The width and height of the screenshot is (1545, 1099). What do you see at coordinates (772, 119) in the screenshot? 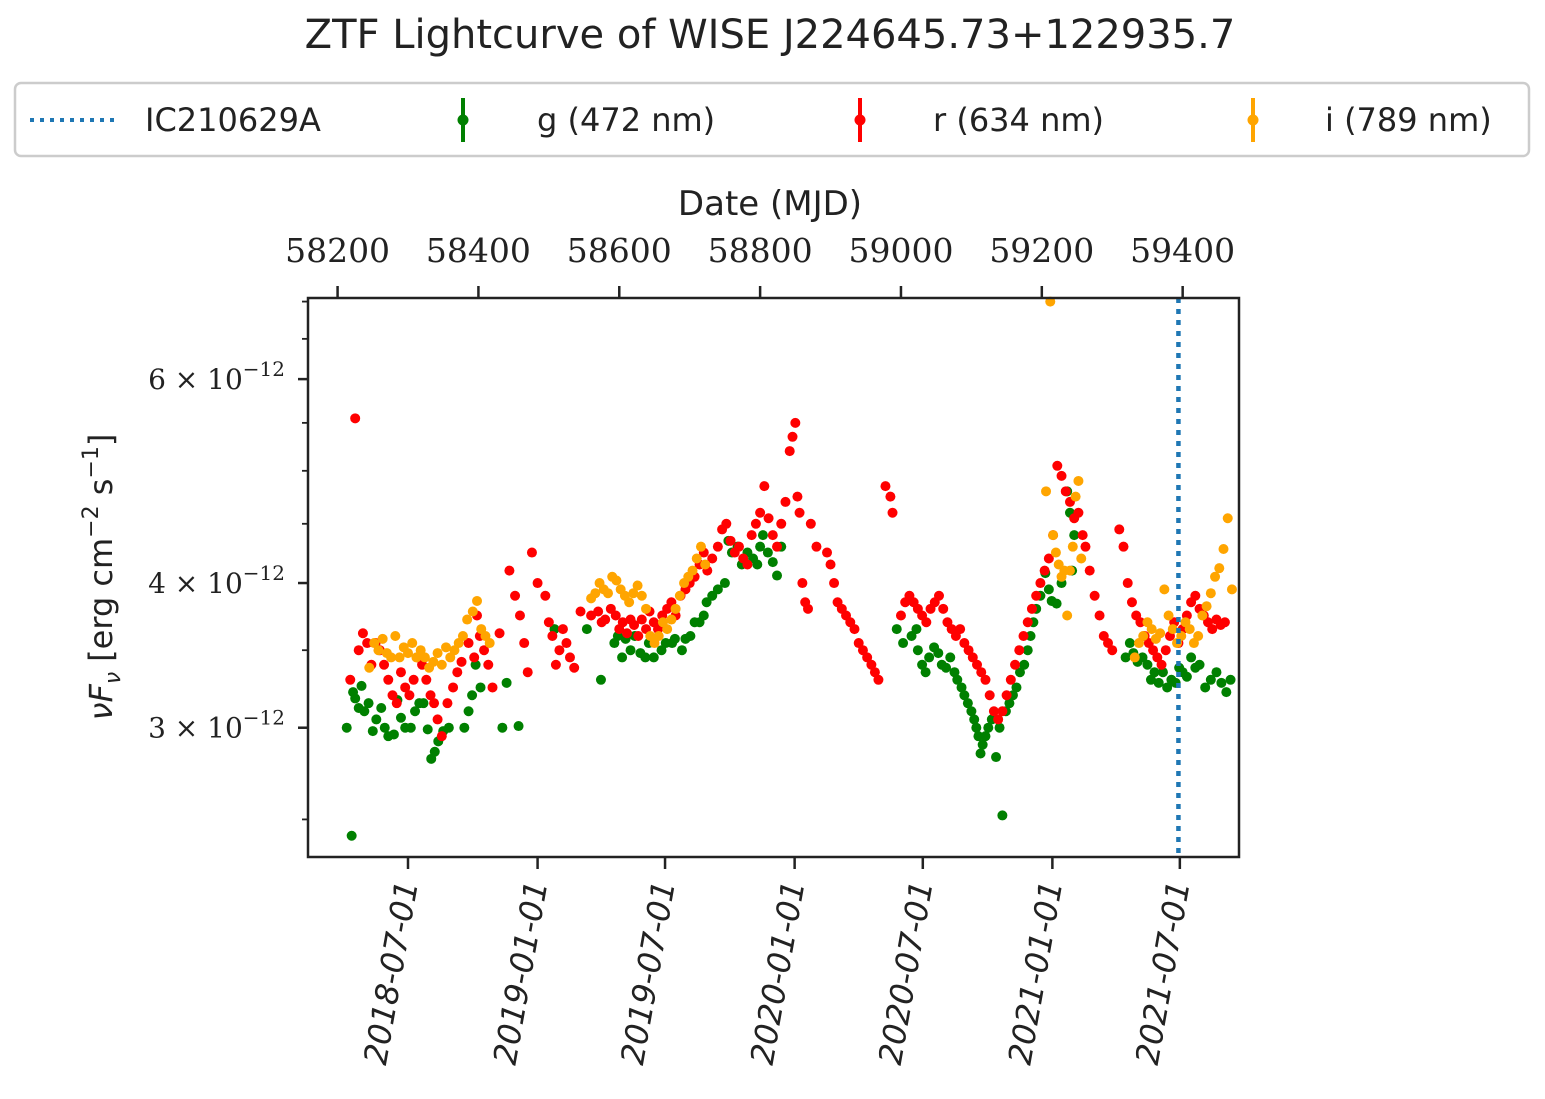
I see `legend-frame` at bounding box center [772, 119].